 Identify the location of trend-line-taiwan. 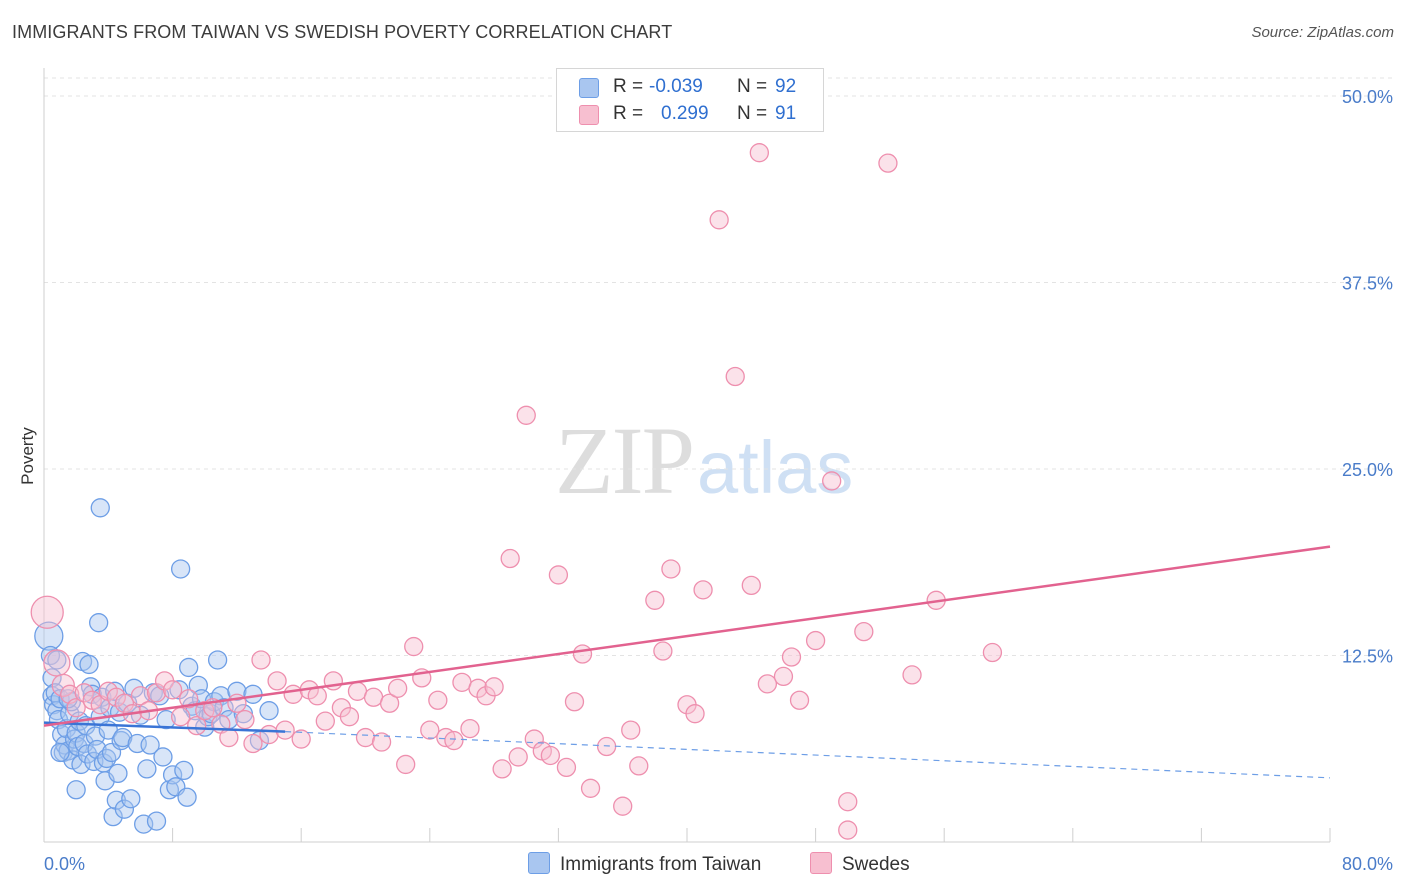
(164, 727).